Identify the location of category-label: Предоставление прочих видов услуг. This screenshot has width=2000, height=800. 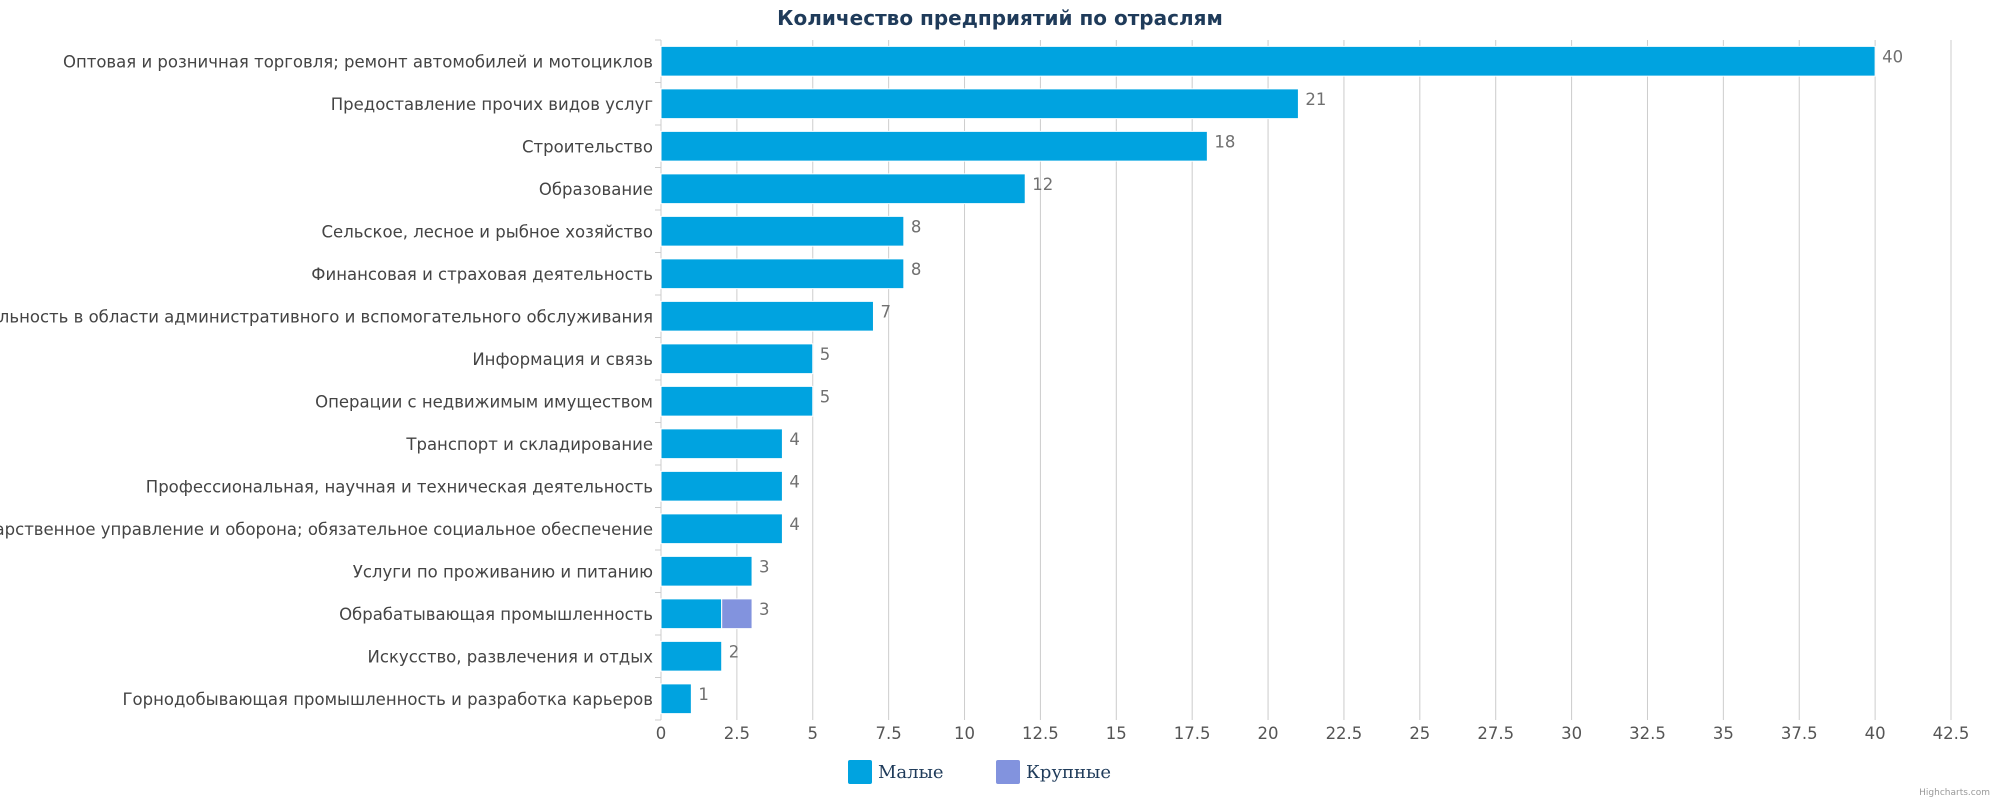
(492, 104).